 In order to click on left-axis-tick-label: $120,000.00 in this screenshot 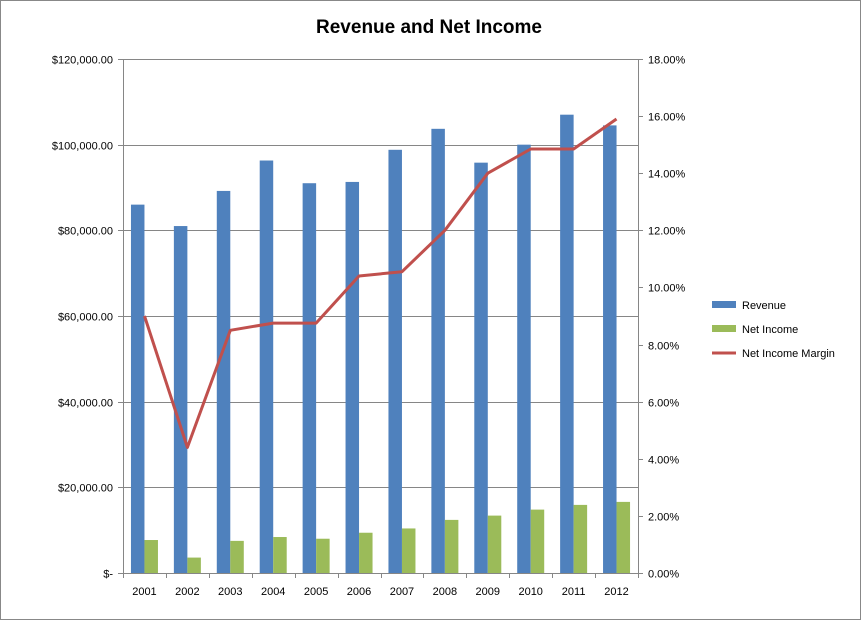, I will do `click(82, 61)`.